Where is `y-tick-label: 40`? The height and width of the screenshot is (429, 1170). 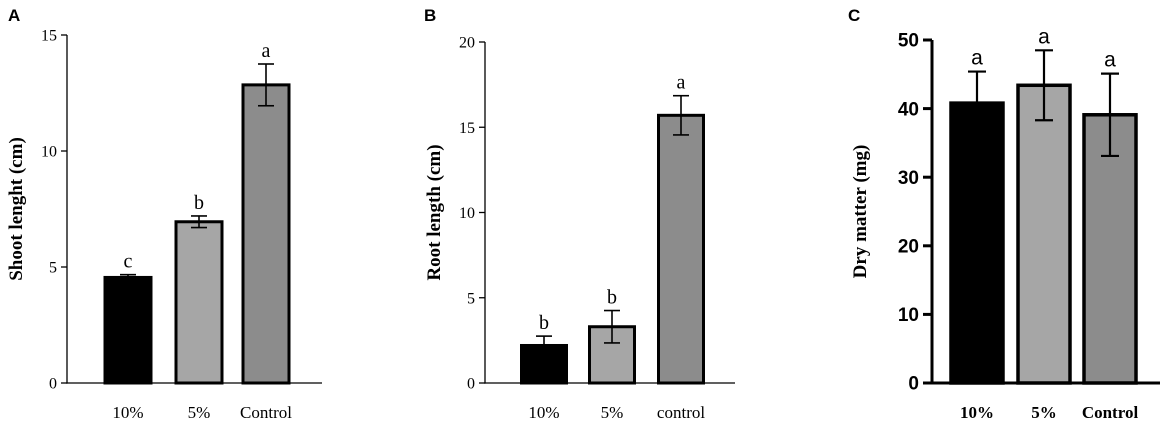 y-tick-label: 40 is located at coordinates (908, 109).